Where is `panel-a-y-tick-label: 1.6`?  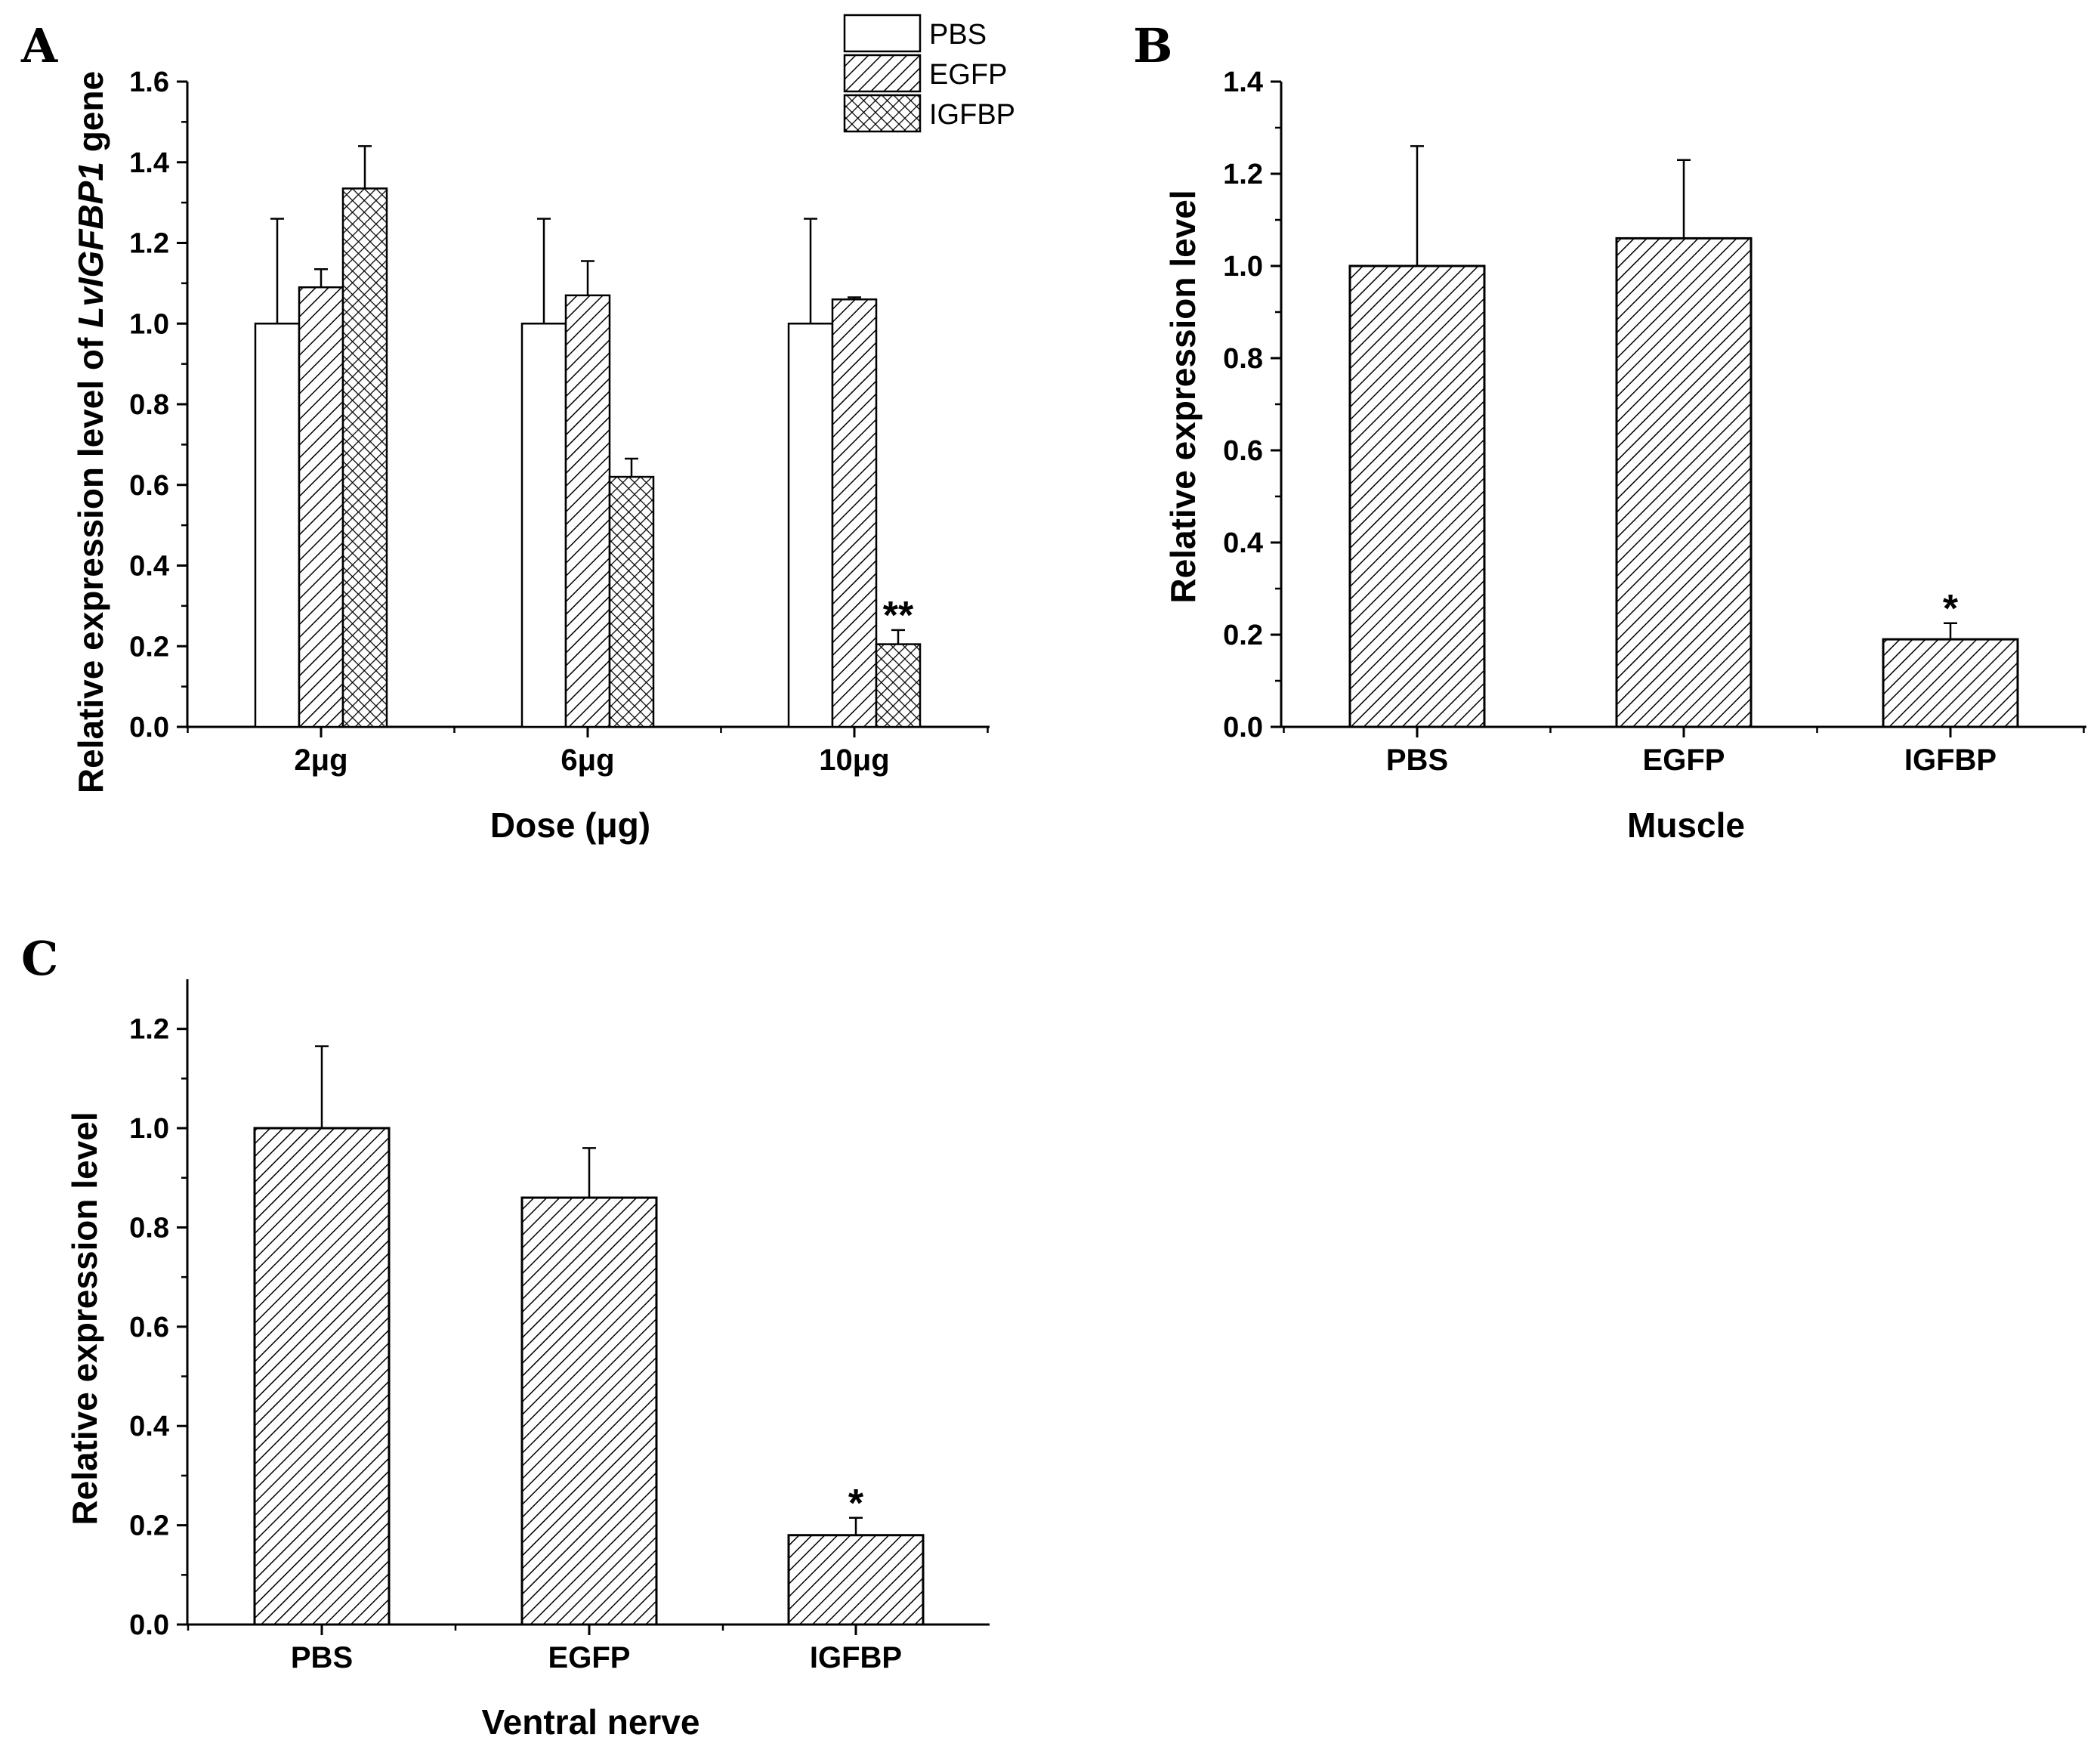 panel-a-y-tick-label: 1.6 is located at coordinates (149, 82).